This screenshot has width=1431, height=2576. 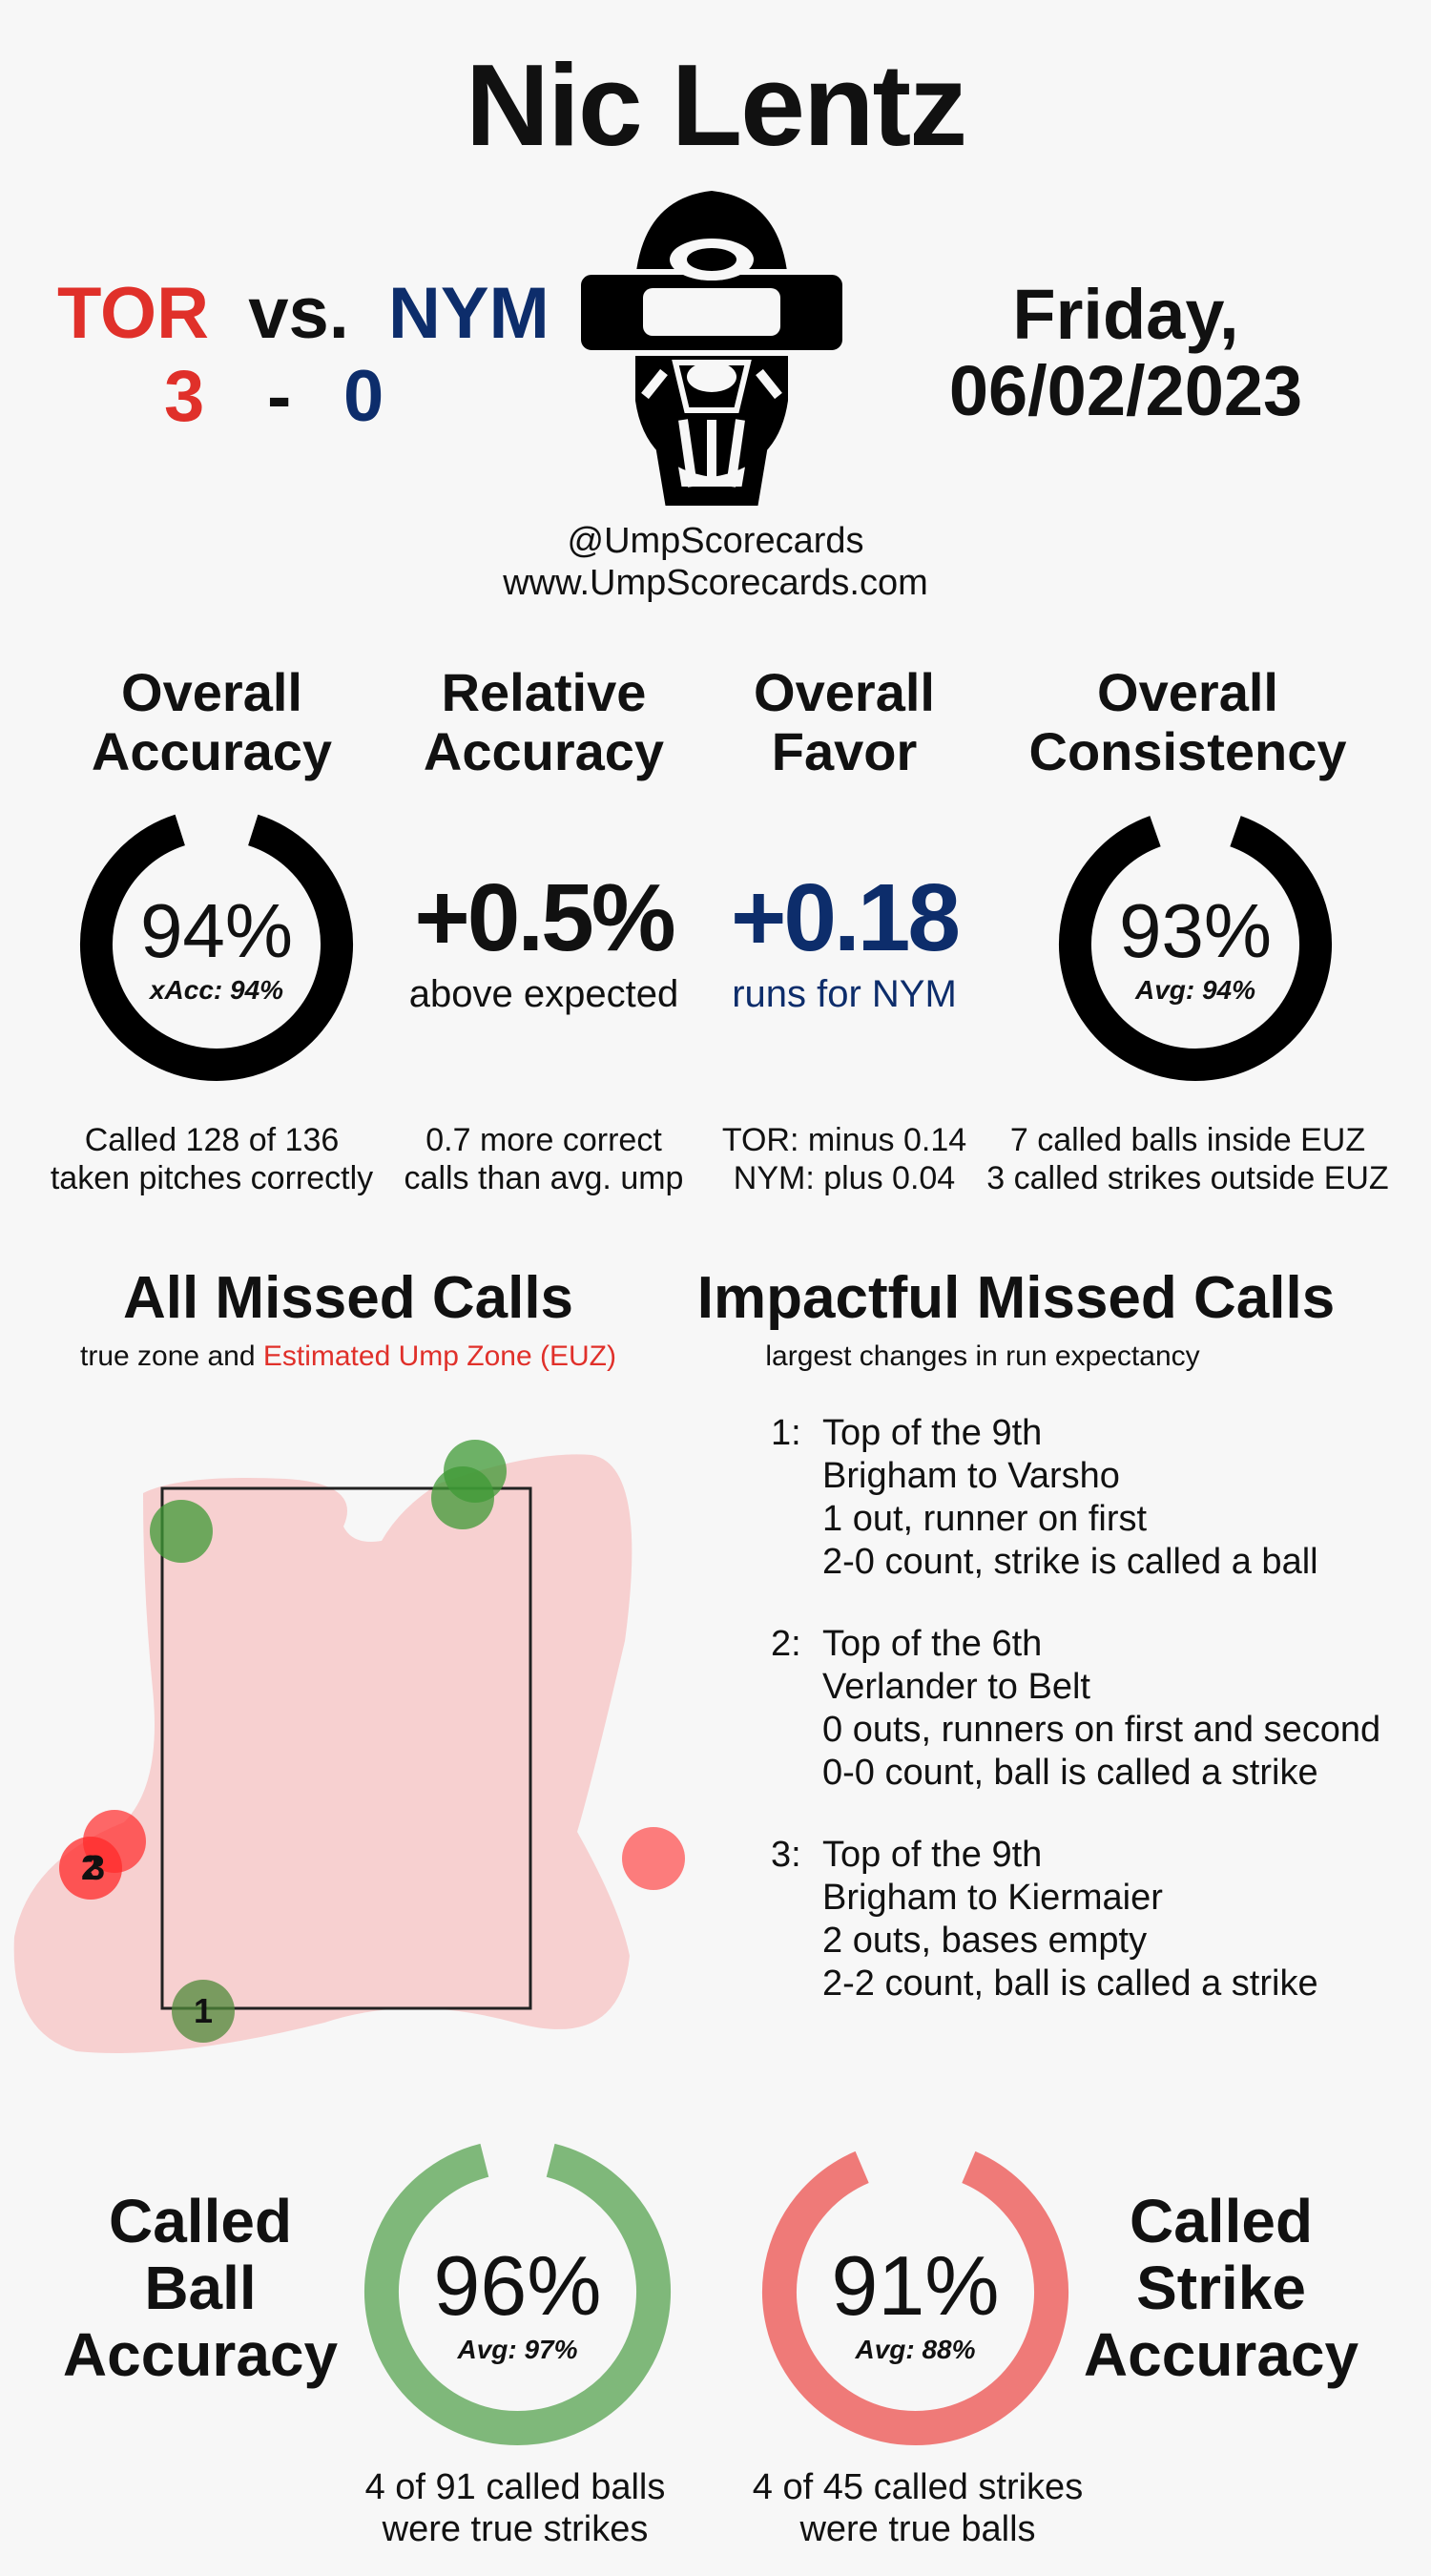 I want to click on consistency-arc, so click(x=1195, y=948).